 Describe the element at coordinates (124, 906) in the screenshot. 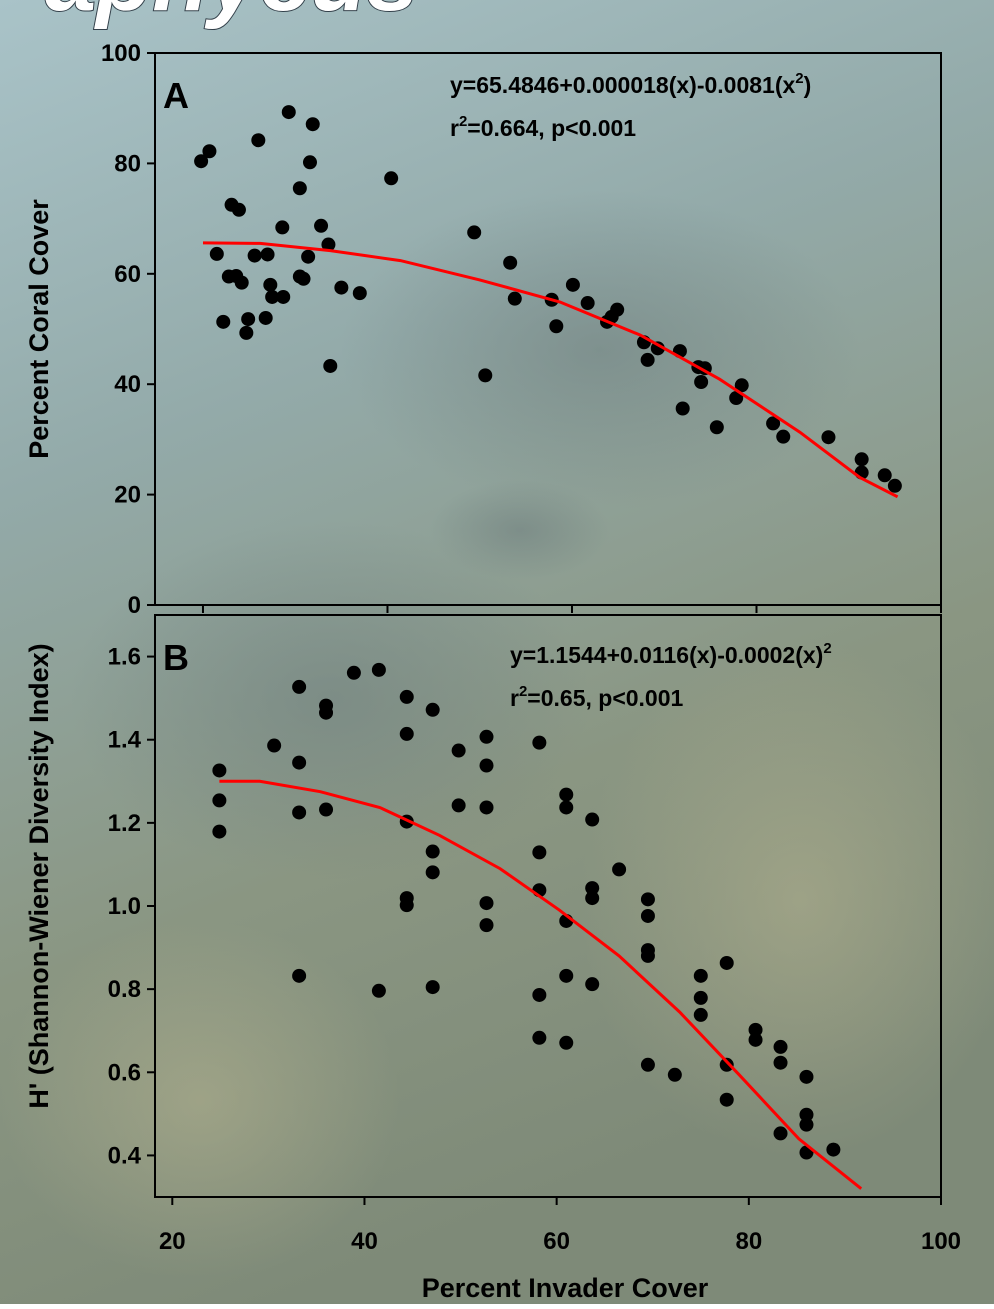

I see `y-tick-label: 1.0` at that location.